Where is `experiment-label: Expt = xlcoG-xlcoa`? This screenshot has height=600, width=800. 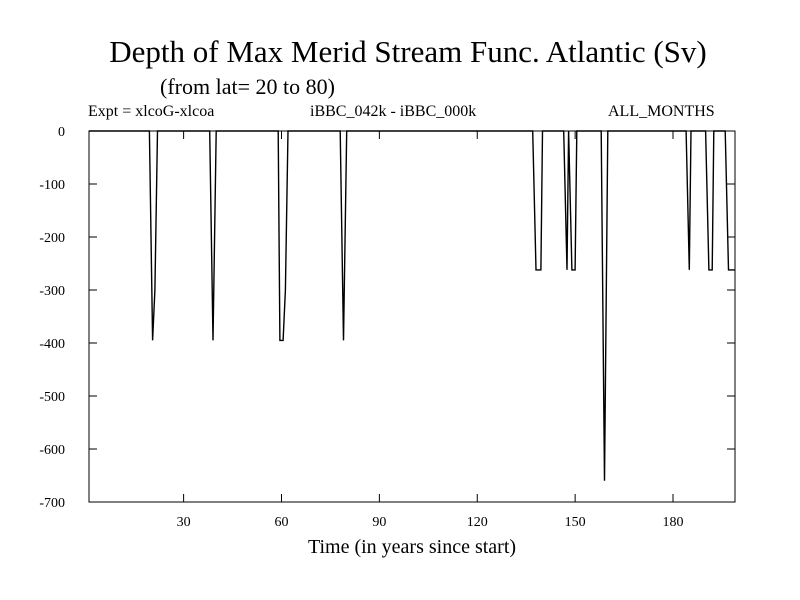 experiment-label: Expt = xlcoG-xlcoa is located at coordinates (151, 111).